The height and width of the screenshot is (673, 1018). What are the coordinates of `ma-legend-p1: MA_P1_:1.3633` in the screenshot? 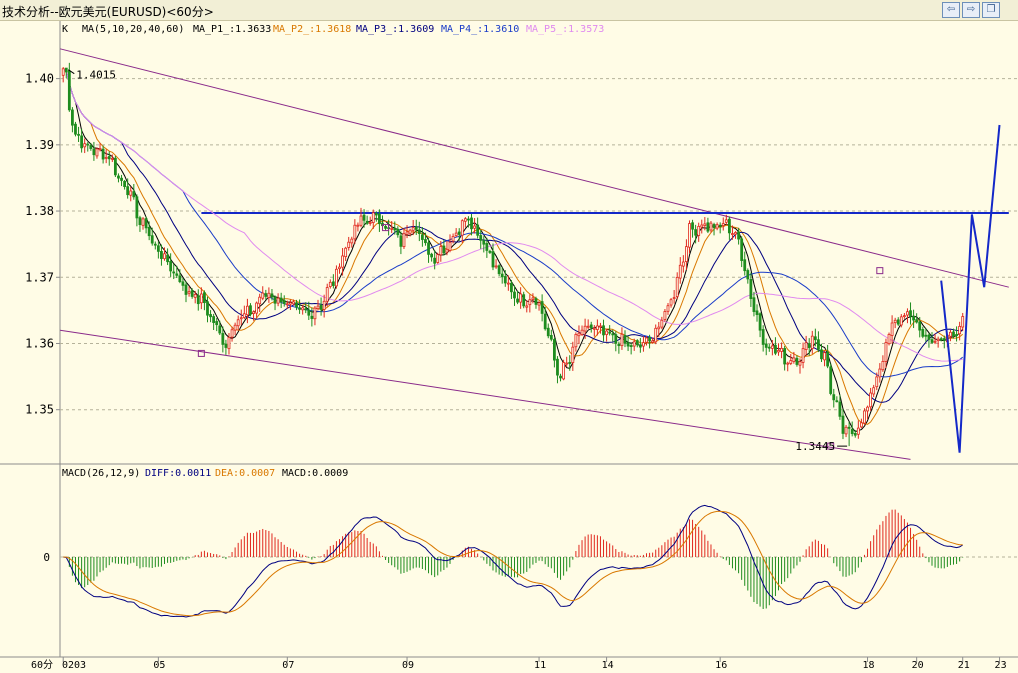 It's located at (232, 29).